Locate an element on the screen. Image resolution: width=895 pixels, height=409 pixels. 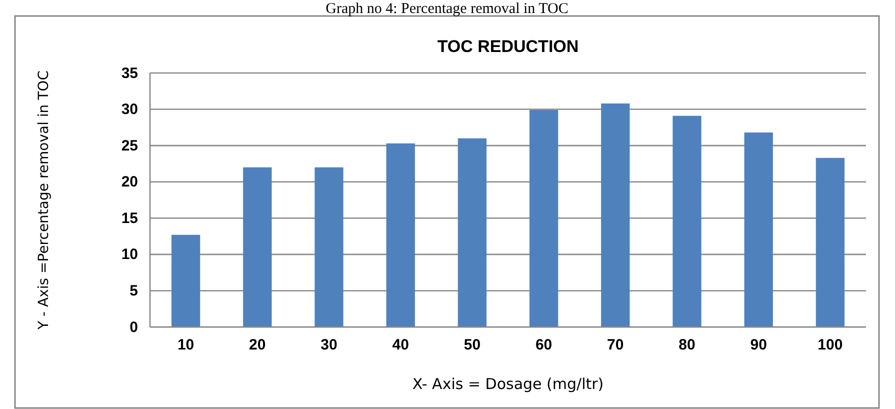
x-tick-label: 60 is located at coordinates (543, 345).